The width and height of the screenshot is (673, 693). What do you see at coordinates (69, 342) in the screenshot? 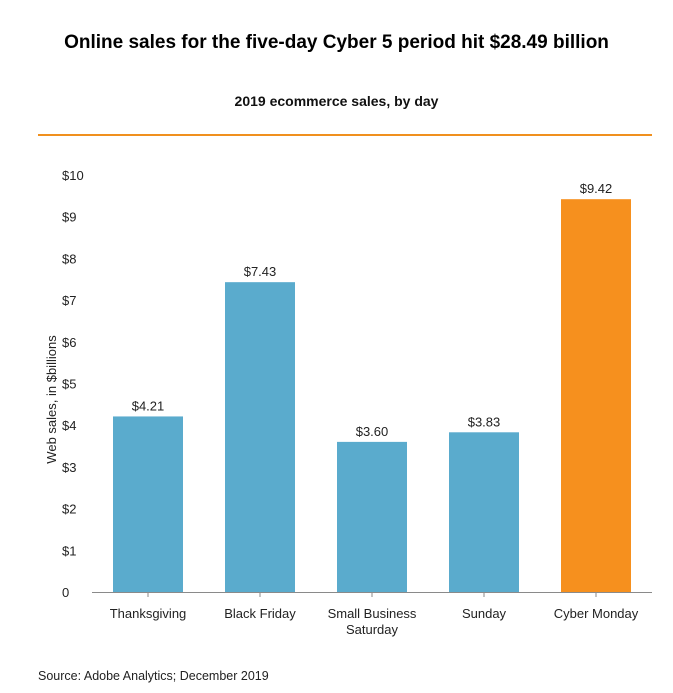
I see `y-tick-label: $6` at bounding box center [69, 342].